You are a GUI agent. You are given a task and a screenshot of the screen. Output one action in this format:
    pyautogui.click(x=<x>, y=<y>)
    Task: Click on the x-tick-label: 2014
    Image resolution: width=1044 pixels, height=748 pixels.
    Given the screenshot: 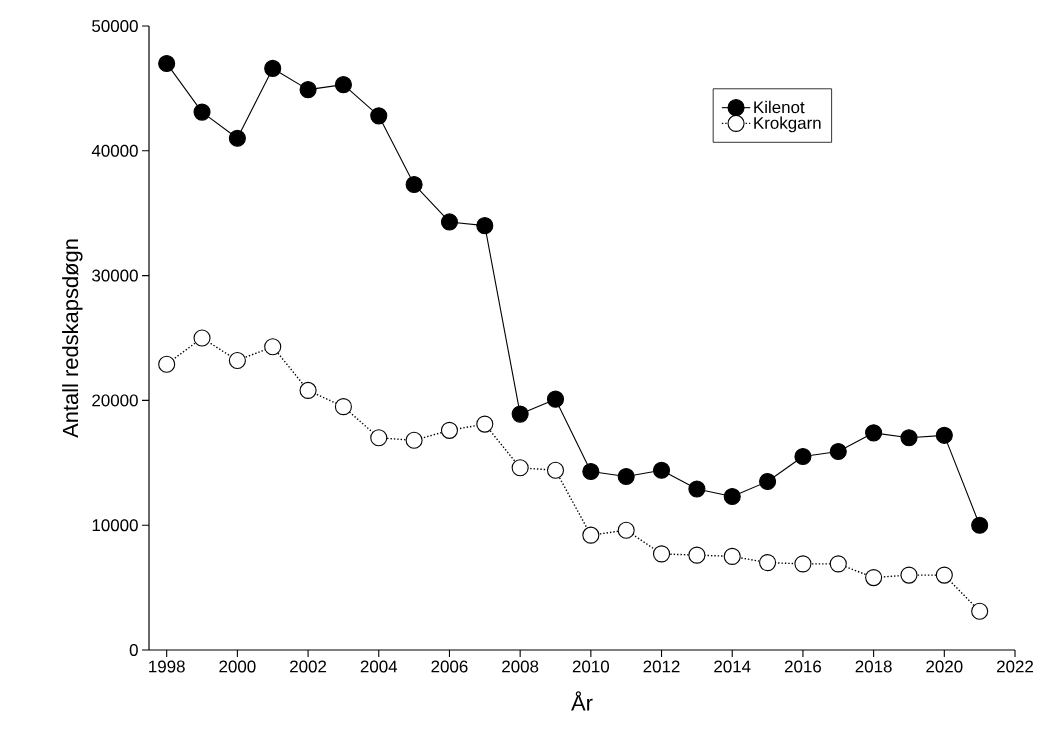 What is the action you would take?
    pyautogui.click(x=732, y=666)
    